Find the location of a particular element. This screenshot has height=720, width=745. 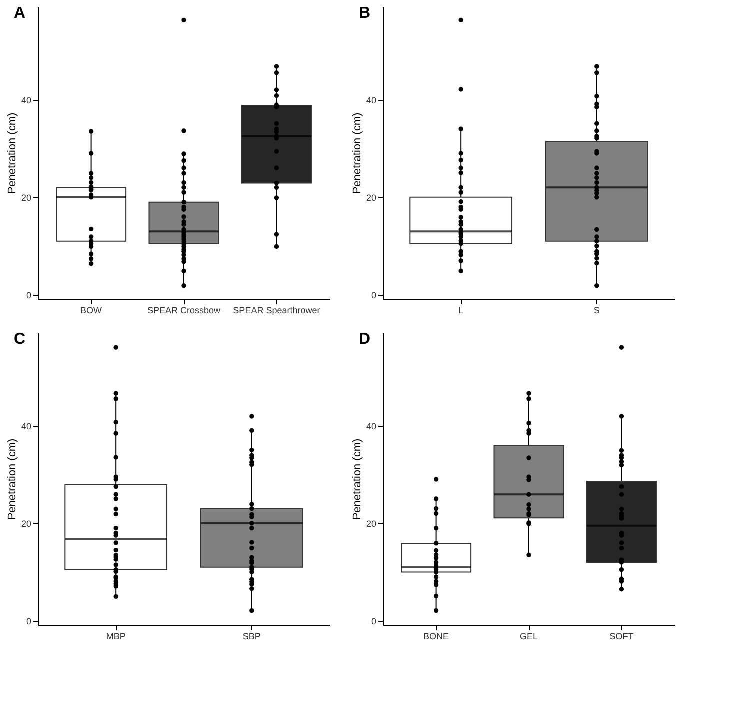

chart-title: C is located at coordinates (20, 339).